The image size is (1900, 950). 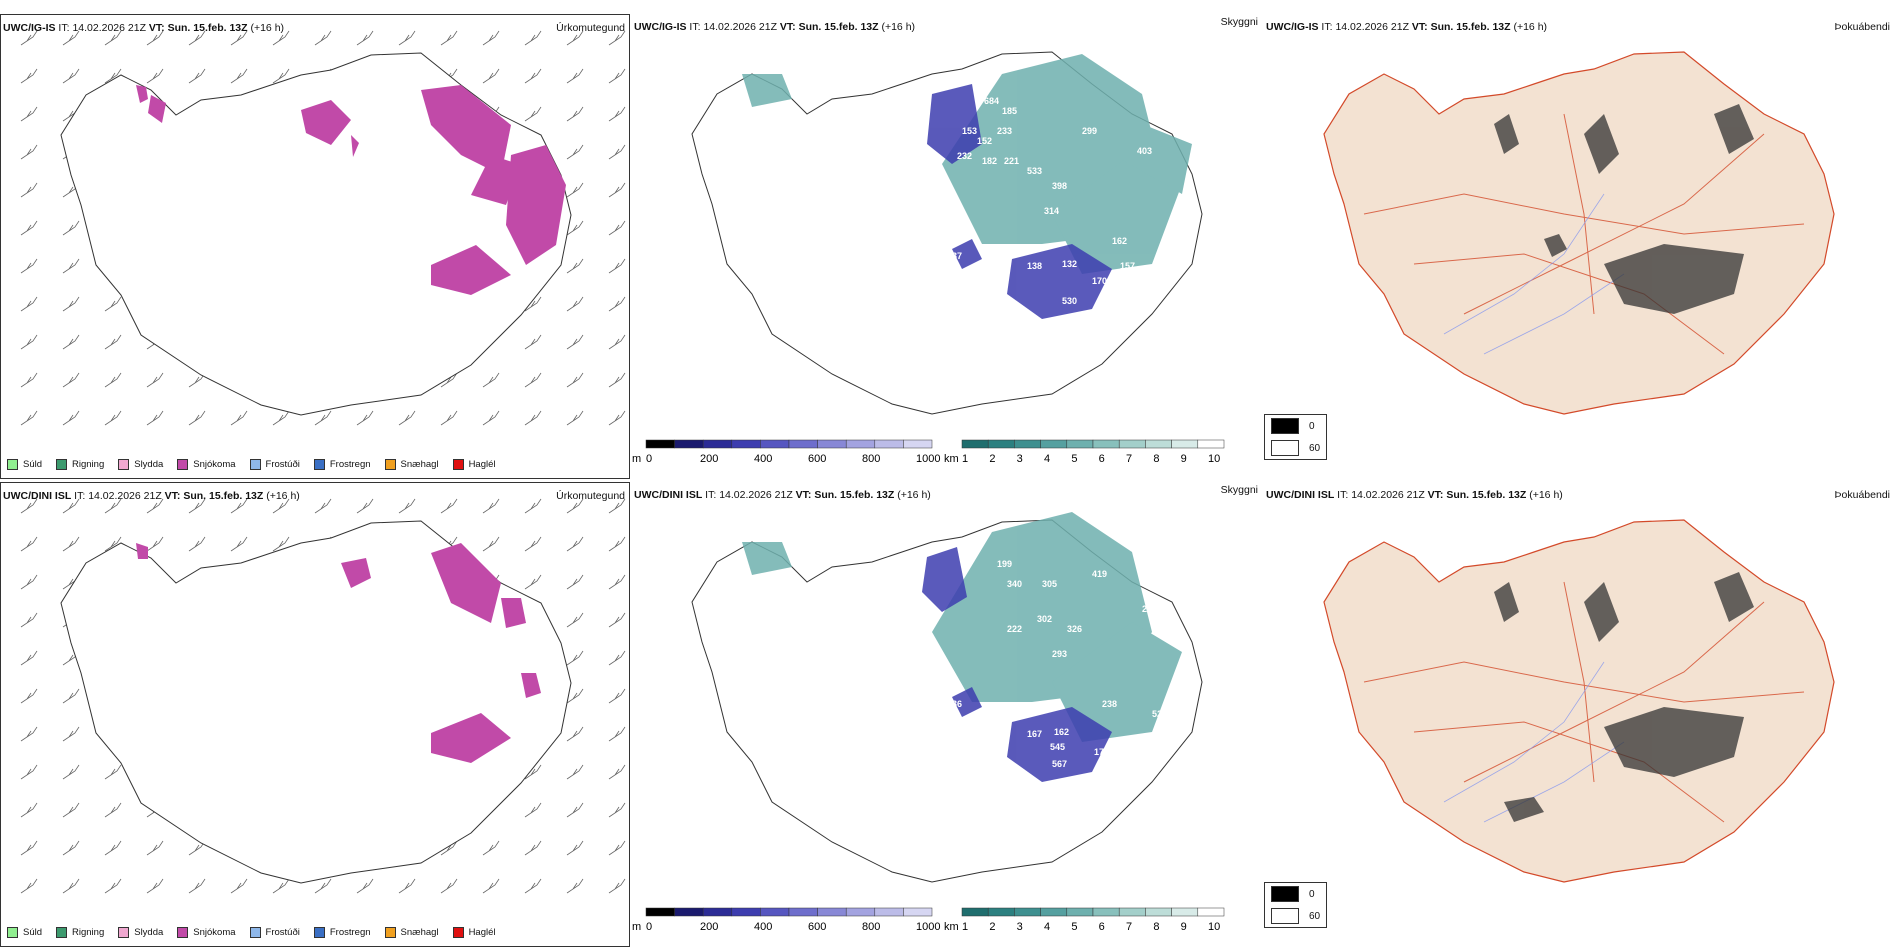 I want to click on colorbar-tick: 9, so click(x=1184, y=927).